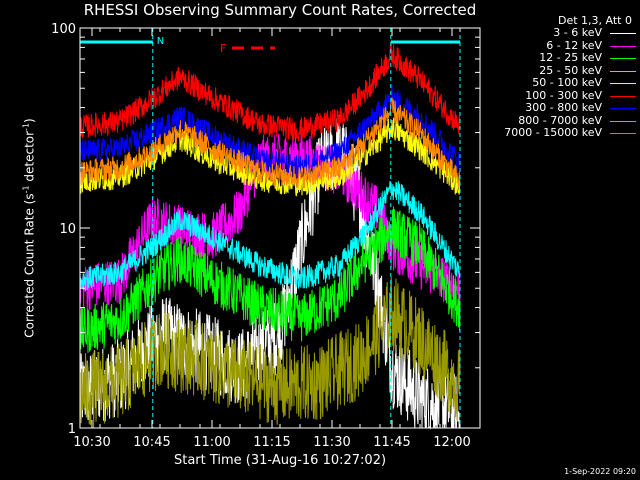  I want to click on legend-entry-label: 6 - 12 keV, so click(574, 45).